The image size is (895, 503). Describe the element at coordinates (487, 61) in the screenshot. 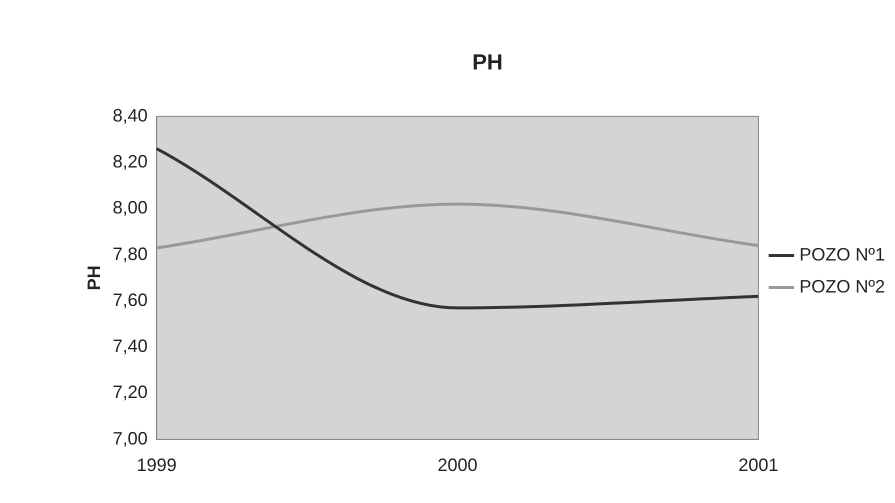

I see `chart-title: PH` at that location.